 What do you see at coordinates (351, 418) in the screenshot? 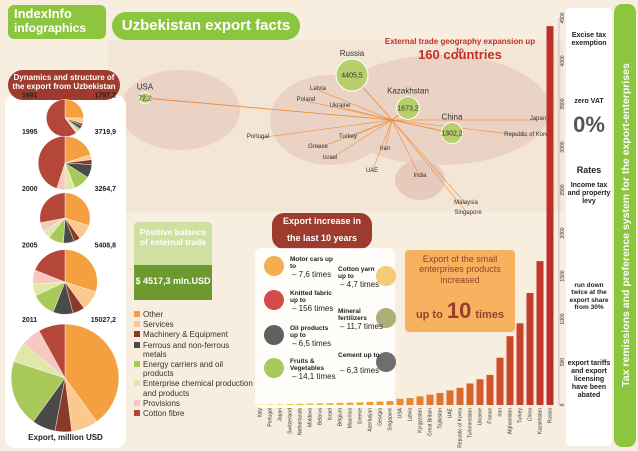
I see `x-tick-label: Mauritius` at bounding box center [351, 418].